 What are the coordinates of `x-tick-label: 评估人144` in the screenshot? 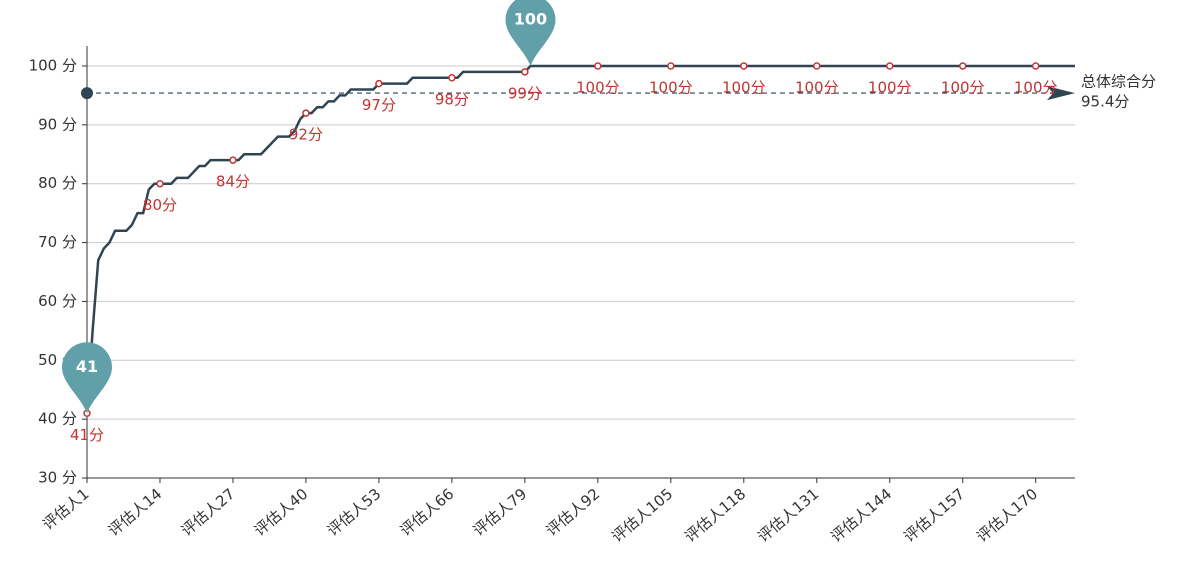 It's located at (861, 515).